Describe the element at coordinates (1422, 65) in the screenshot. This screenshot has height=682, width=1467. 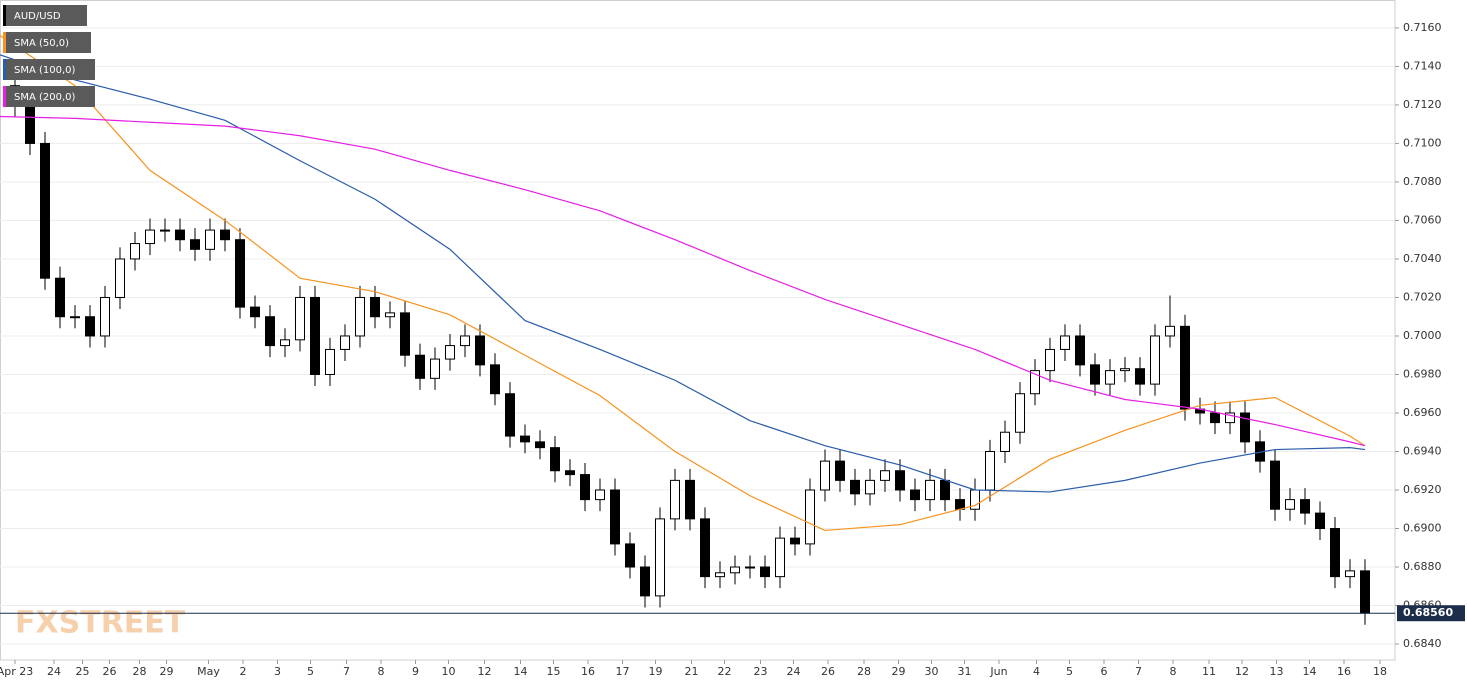
I see `y-tick-label: 0.7140` at that location.